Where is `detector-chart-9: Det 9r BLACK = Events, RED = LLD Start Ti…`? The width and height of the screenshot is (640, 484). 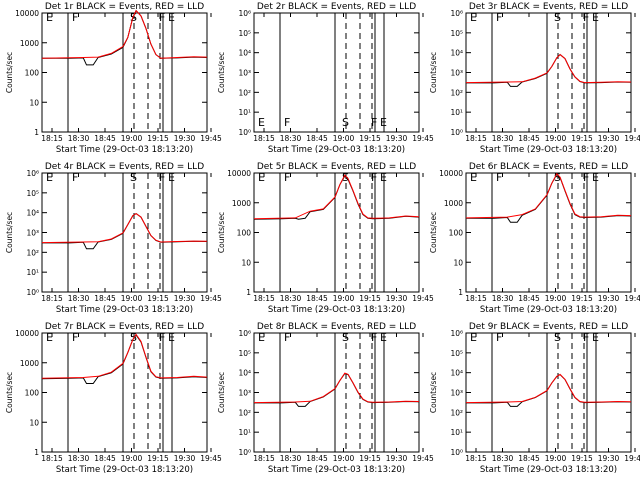
detector-chart-9: Det 9r BLACK = Events, RED = LLD Start Ti… is located at coordinates (534, 398).